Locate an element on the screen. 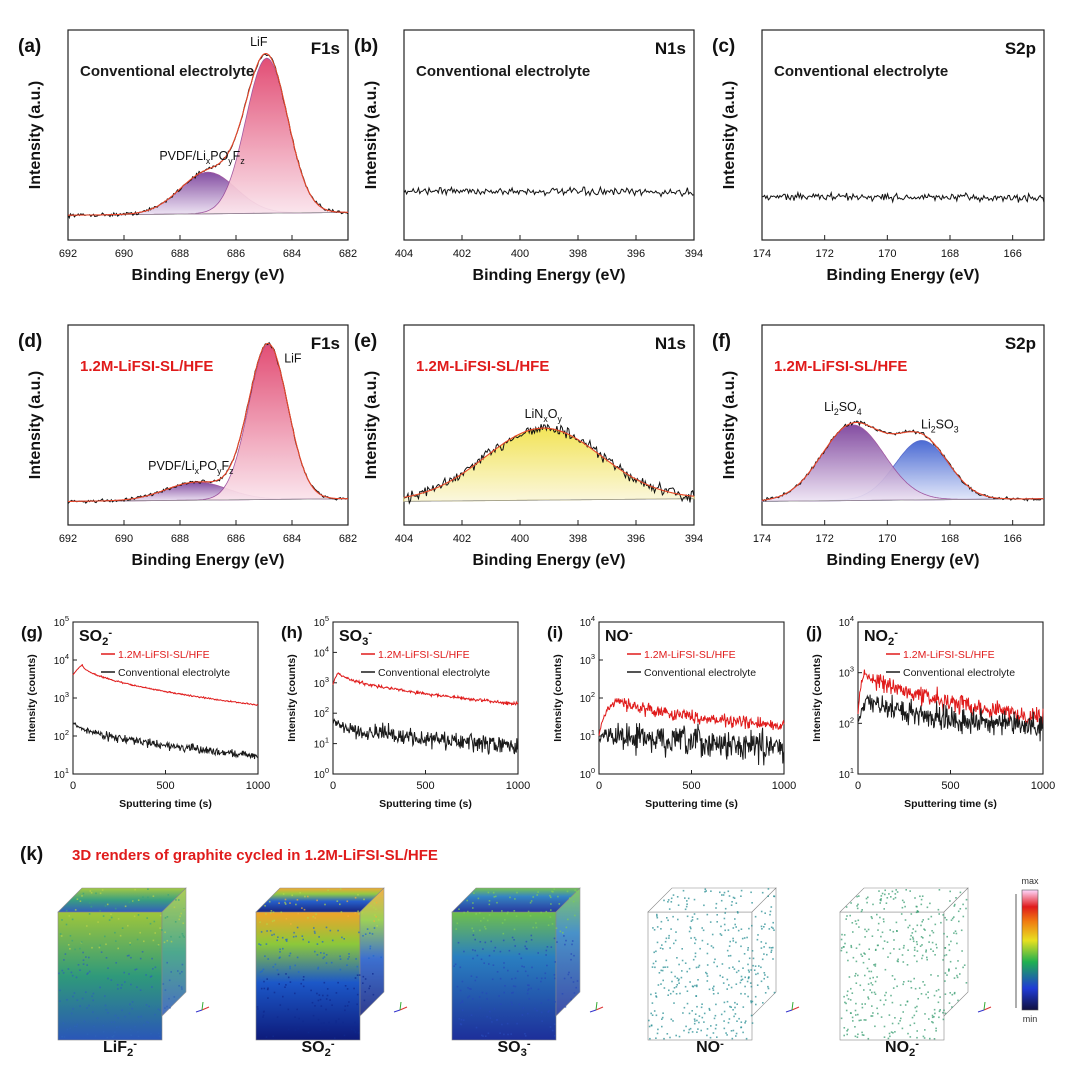 Image resolution: width=1080 pixels, height=1078 pixels. axis-triad-z is located at coordinates (199, 1011).